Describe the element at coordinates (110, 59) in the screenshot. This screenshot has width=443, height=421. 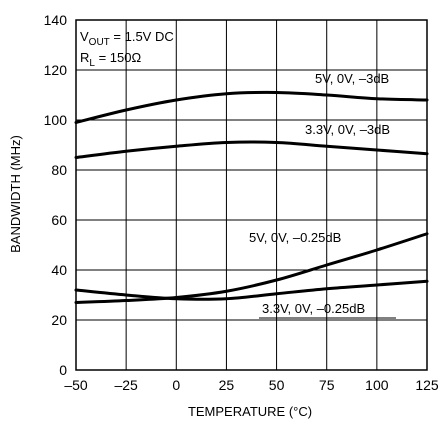
I see `condition-rl: RL = 150Ω` at that location.